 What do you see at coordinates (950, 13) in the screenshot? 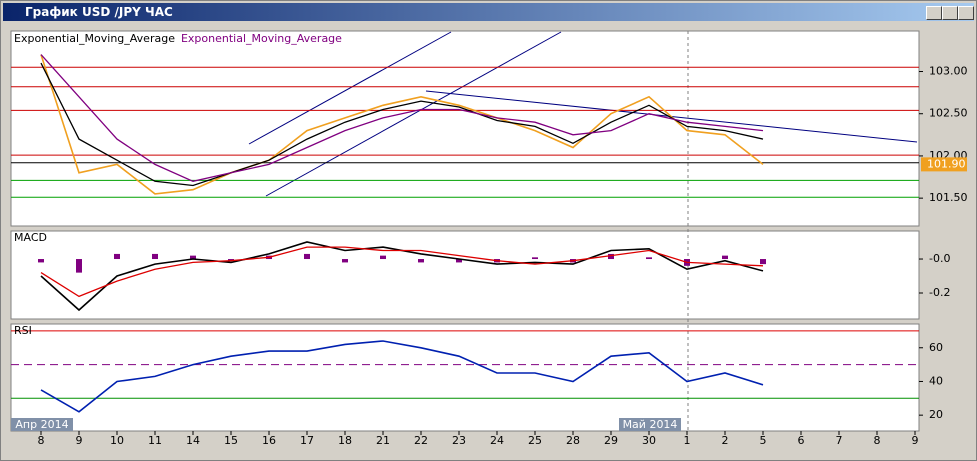
I see `maximize-button` at bounding box center [950, 13].